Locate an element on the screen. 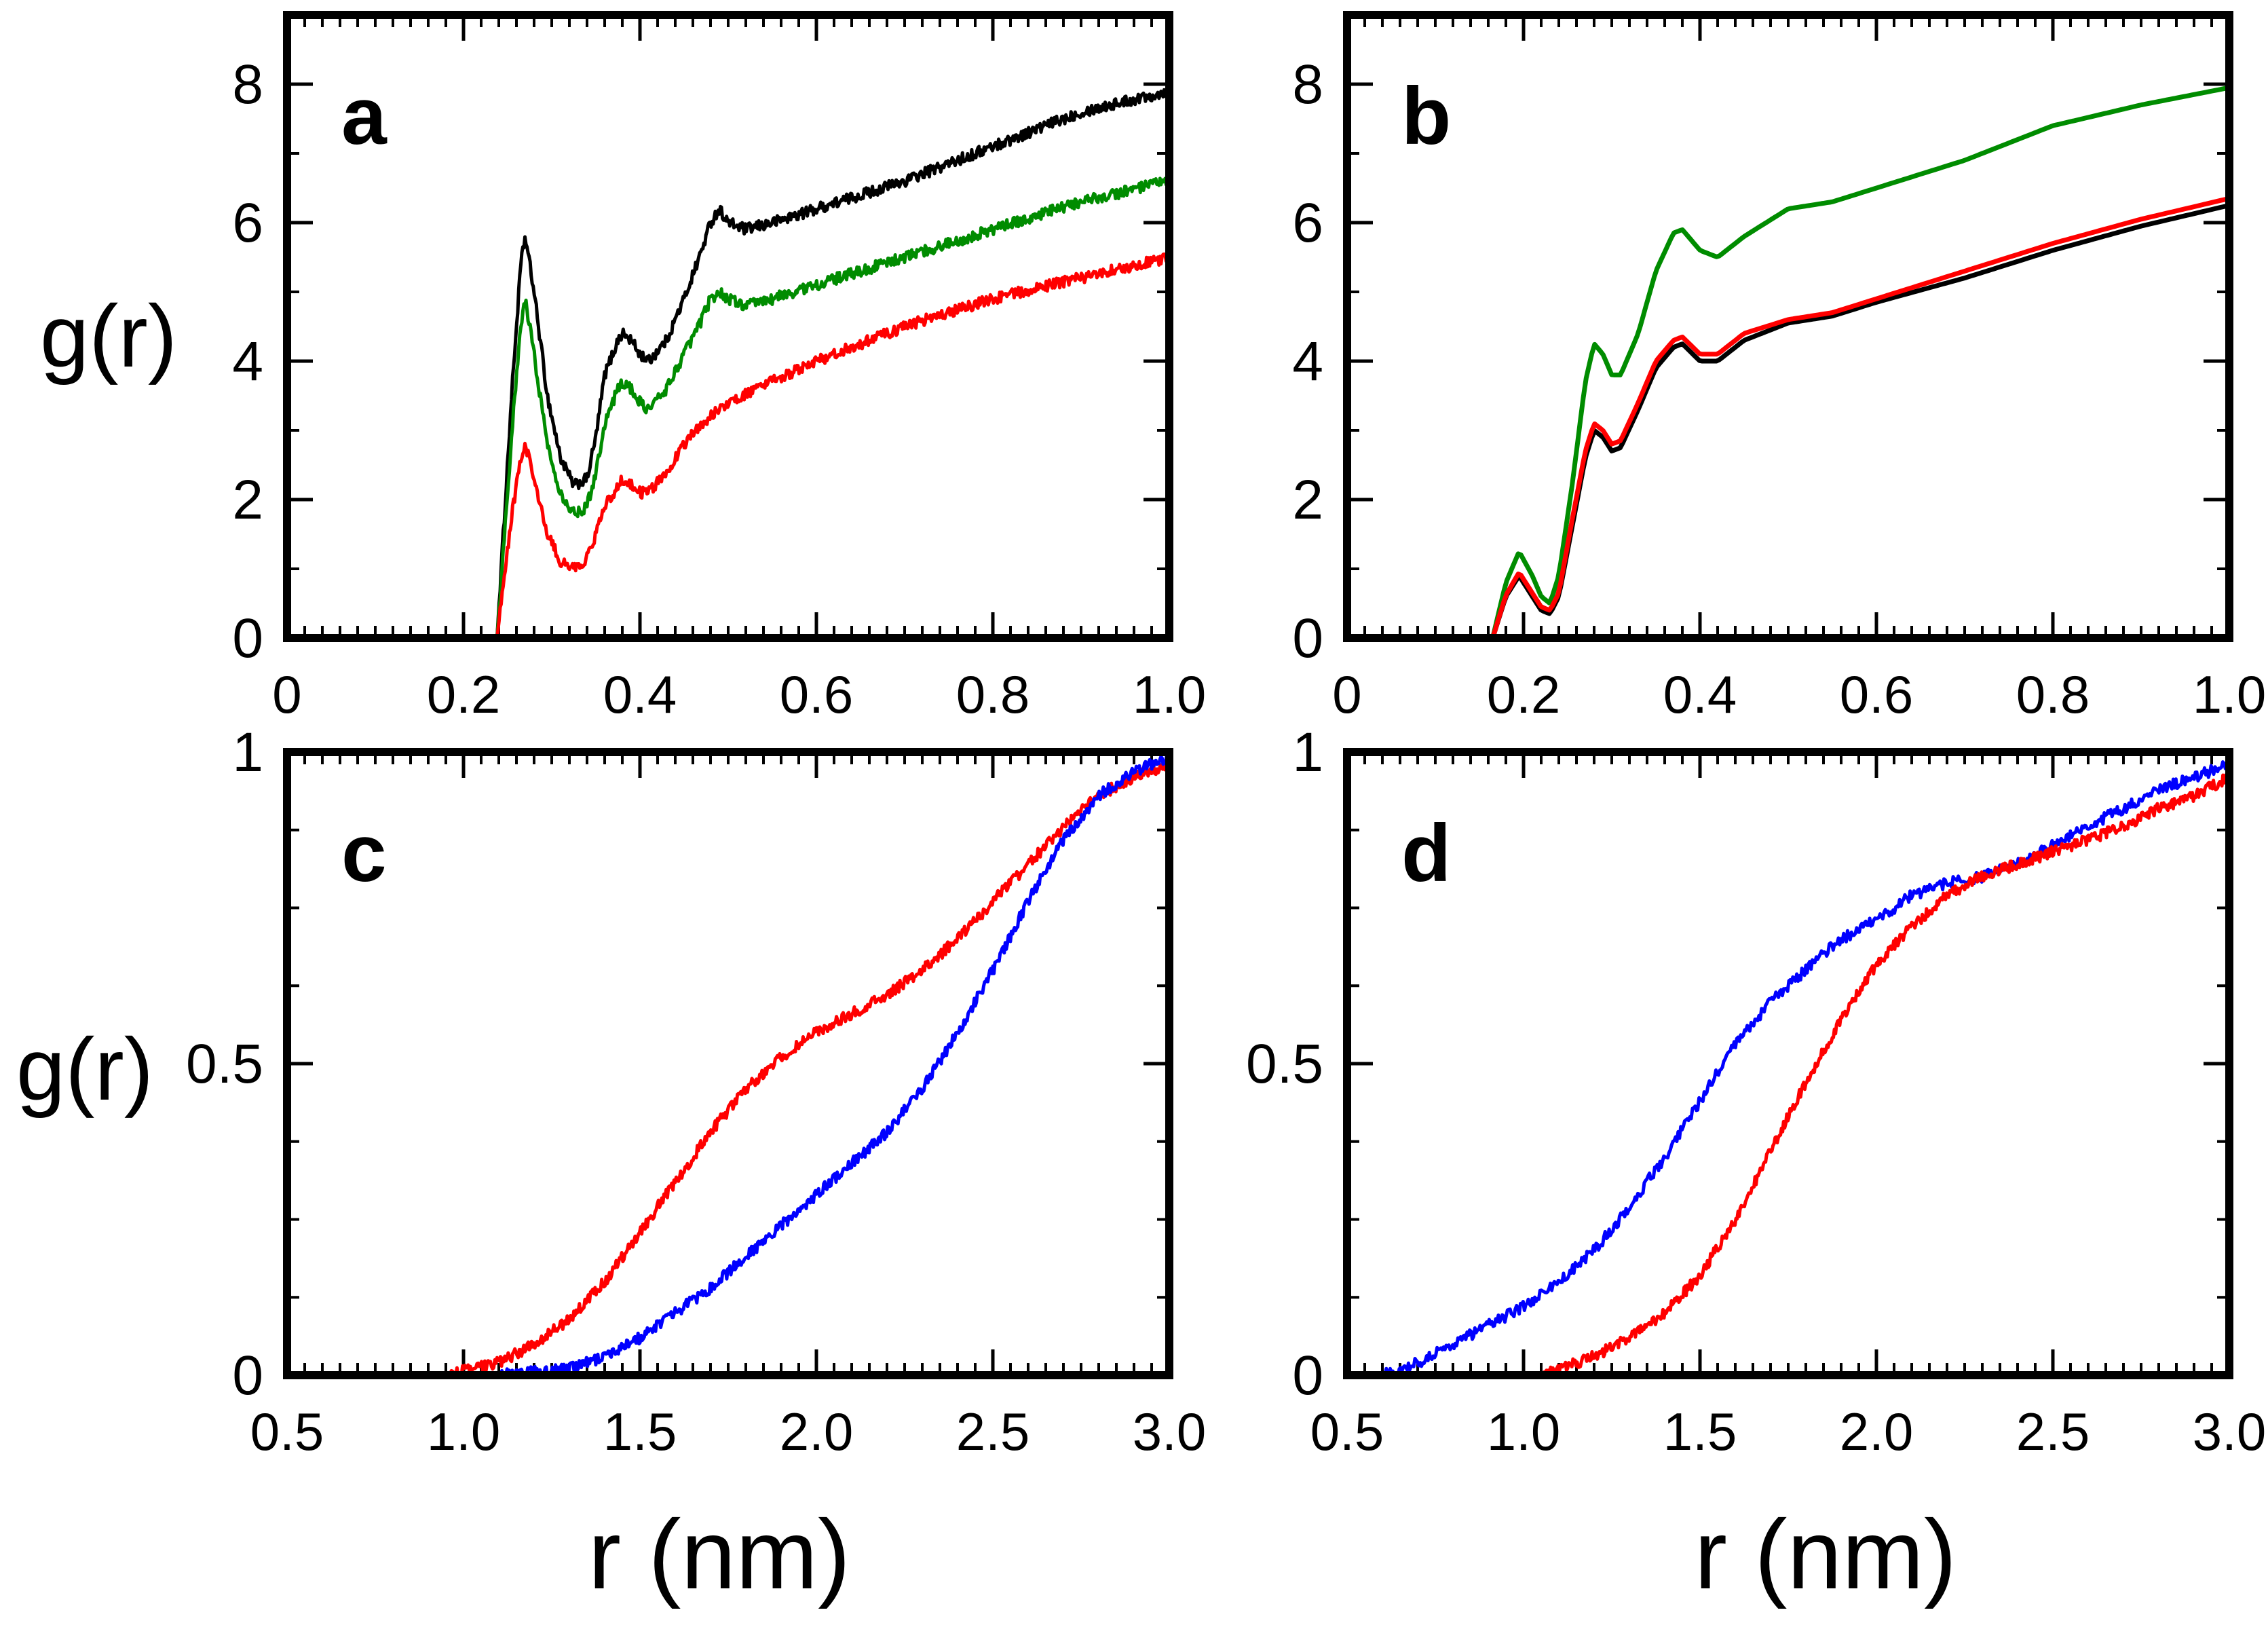  x-axis-label-left: r (nm) is located at coordinates (719, 1554).